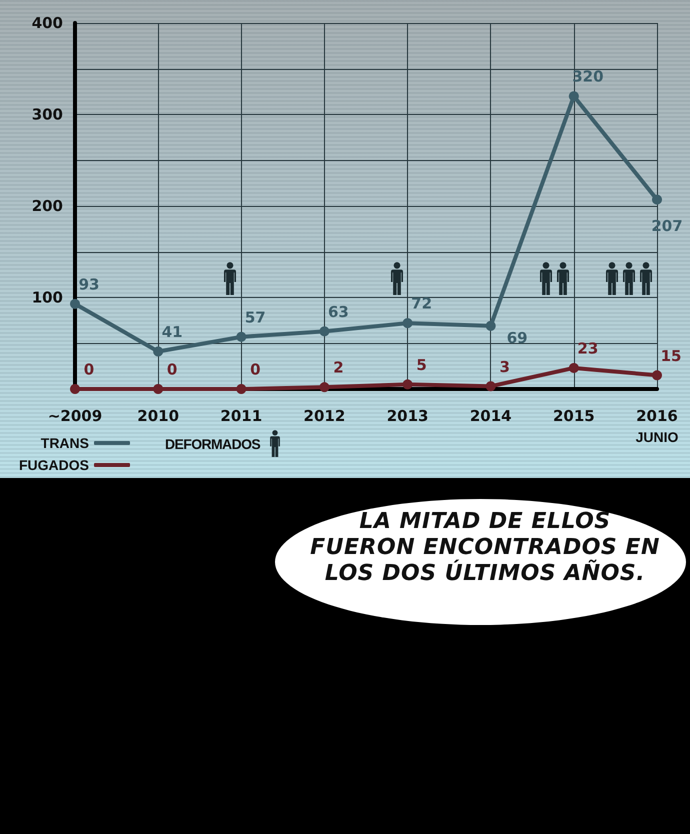 The image size is (690, 834). Describe the element at coordinates (657, 426) in the screenshot. I see `x-tick-label: 2016 JUNIO` at that location.